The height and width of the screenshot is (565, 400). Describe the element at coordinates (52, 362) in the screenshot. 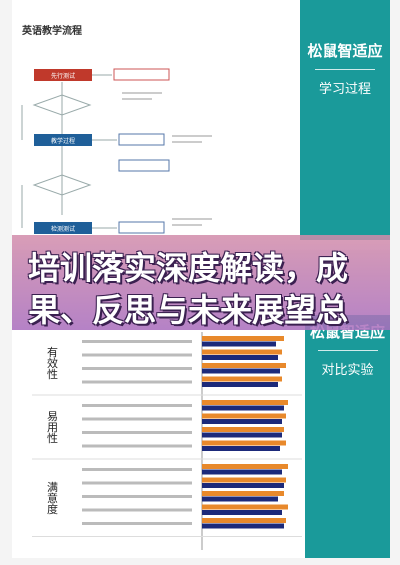

I see `group-label: 有效性` at that location.